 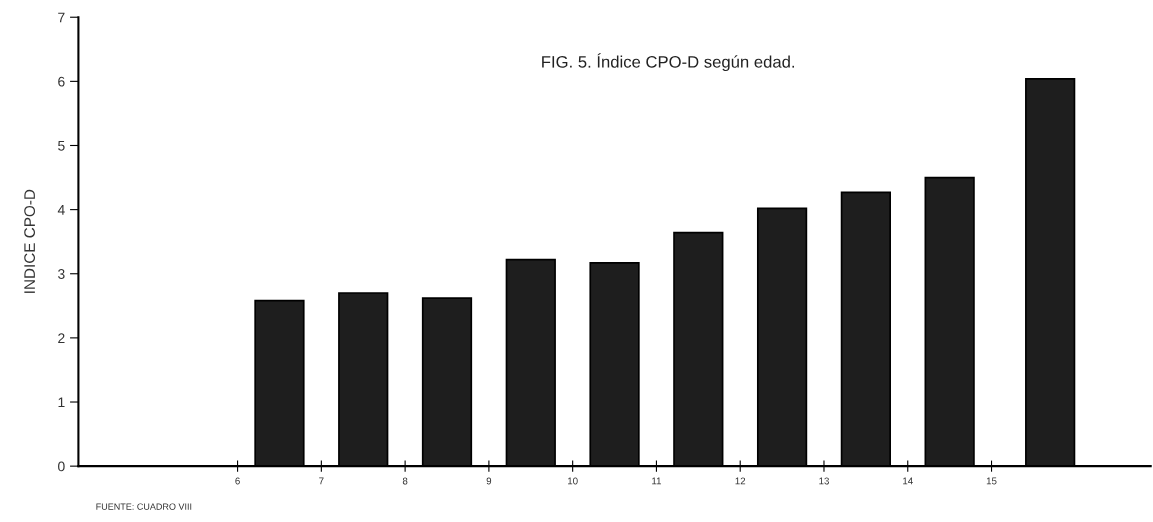 What do you see at coordinates (573, 481) in the screenshot?
I see `x-tick-label: 10` at bounding box center [573, 481].